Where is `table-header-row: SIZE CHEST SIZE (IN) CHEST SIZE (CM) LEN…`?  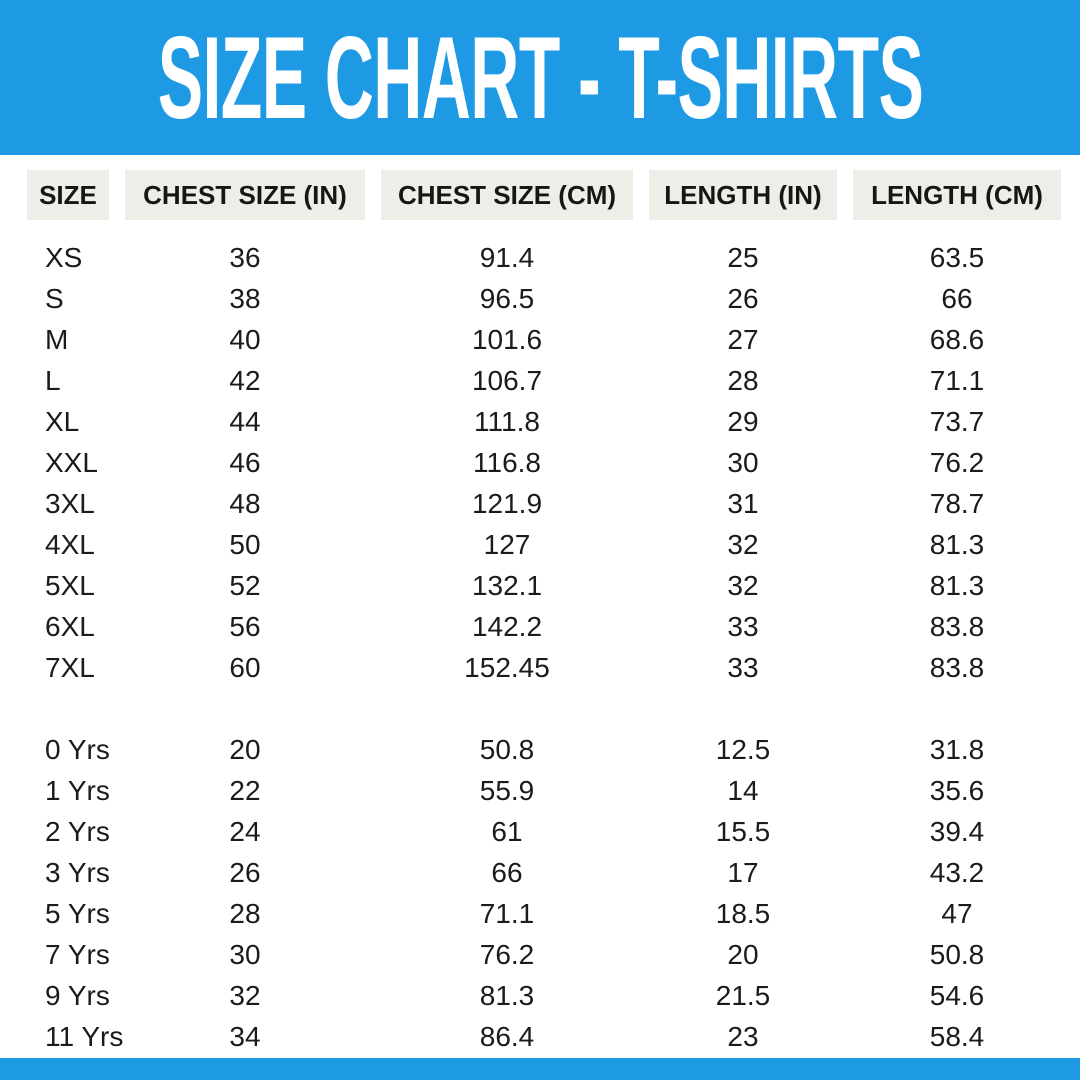 table-header-row: SIZE CHEST SIZE (IN) CHEST SIZE (CM) LEN… is located at coordinates (540, 195).